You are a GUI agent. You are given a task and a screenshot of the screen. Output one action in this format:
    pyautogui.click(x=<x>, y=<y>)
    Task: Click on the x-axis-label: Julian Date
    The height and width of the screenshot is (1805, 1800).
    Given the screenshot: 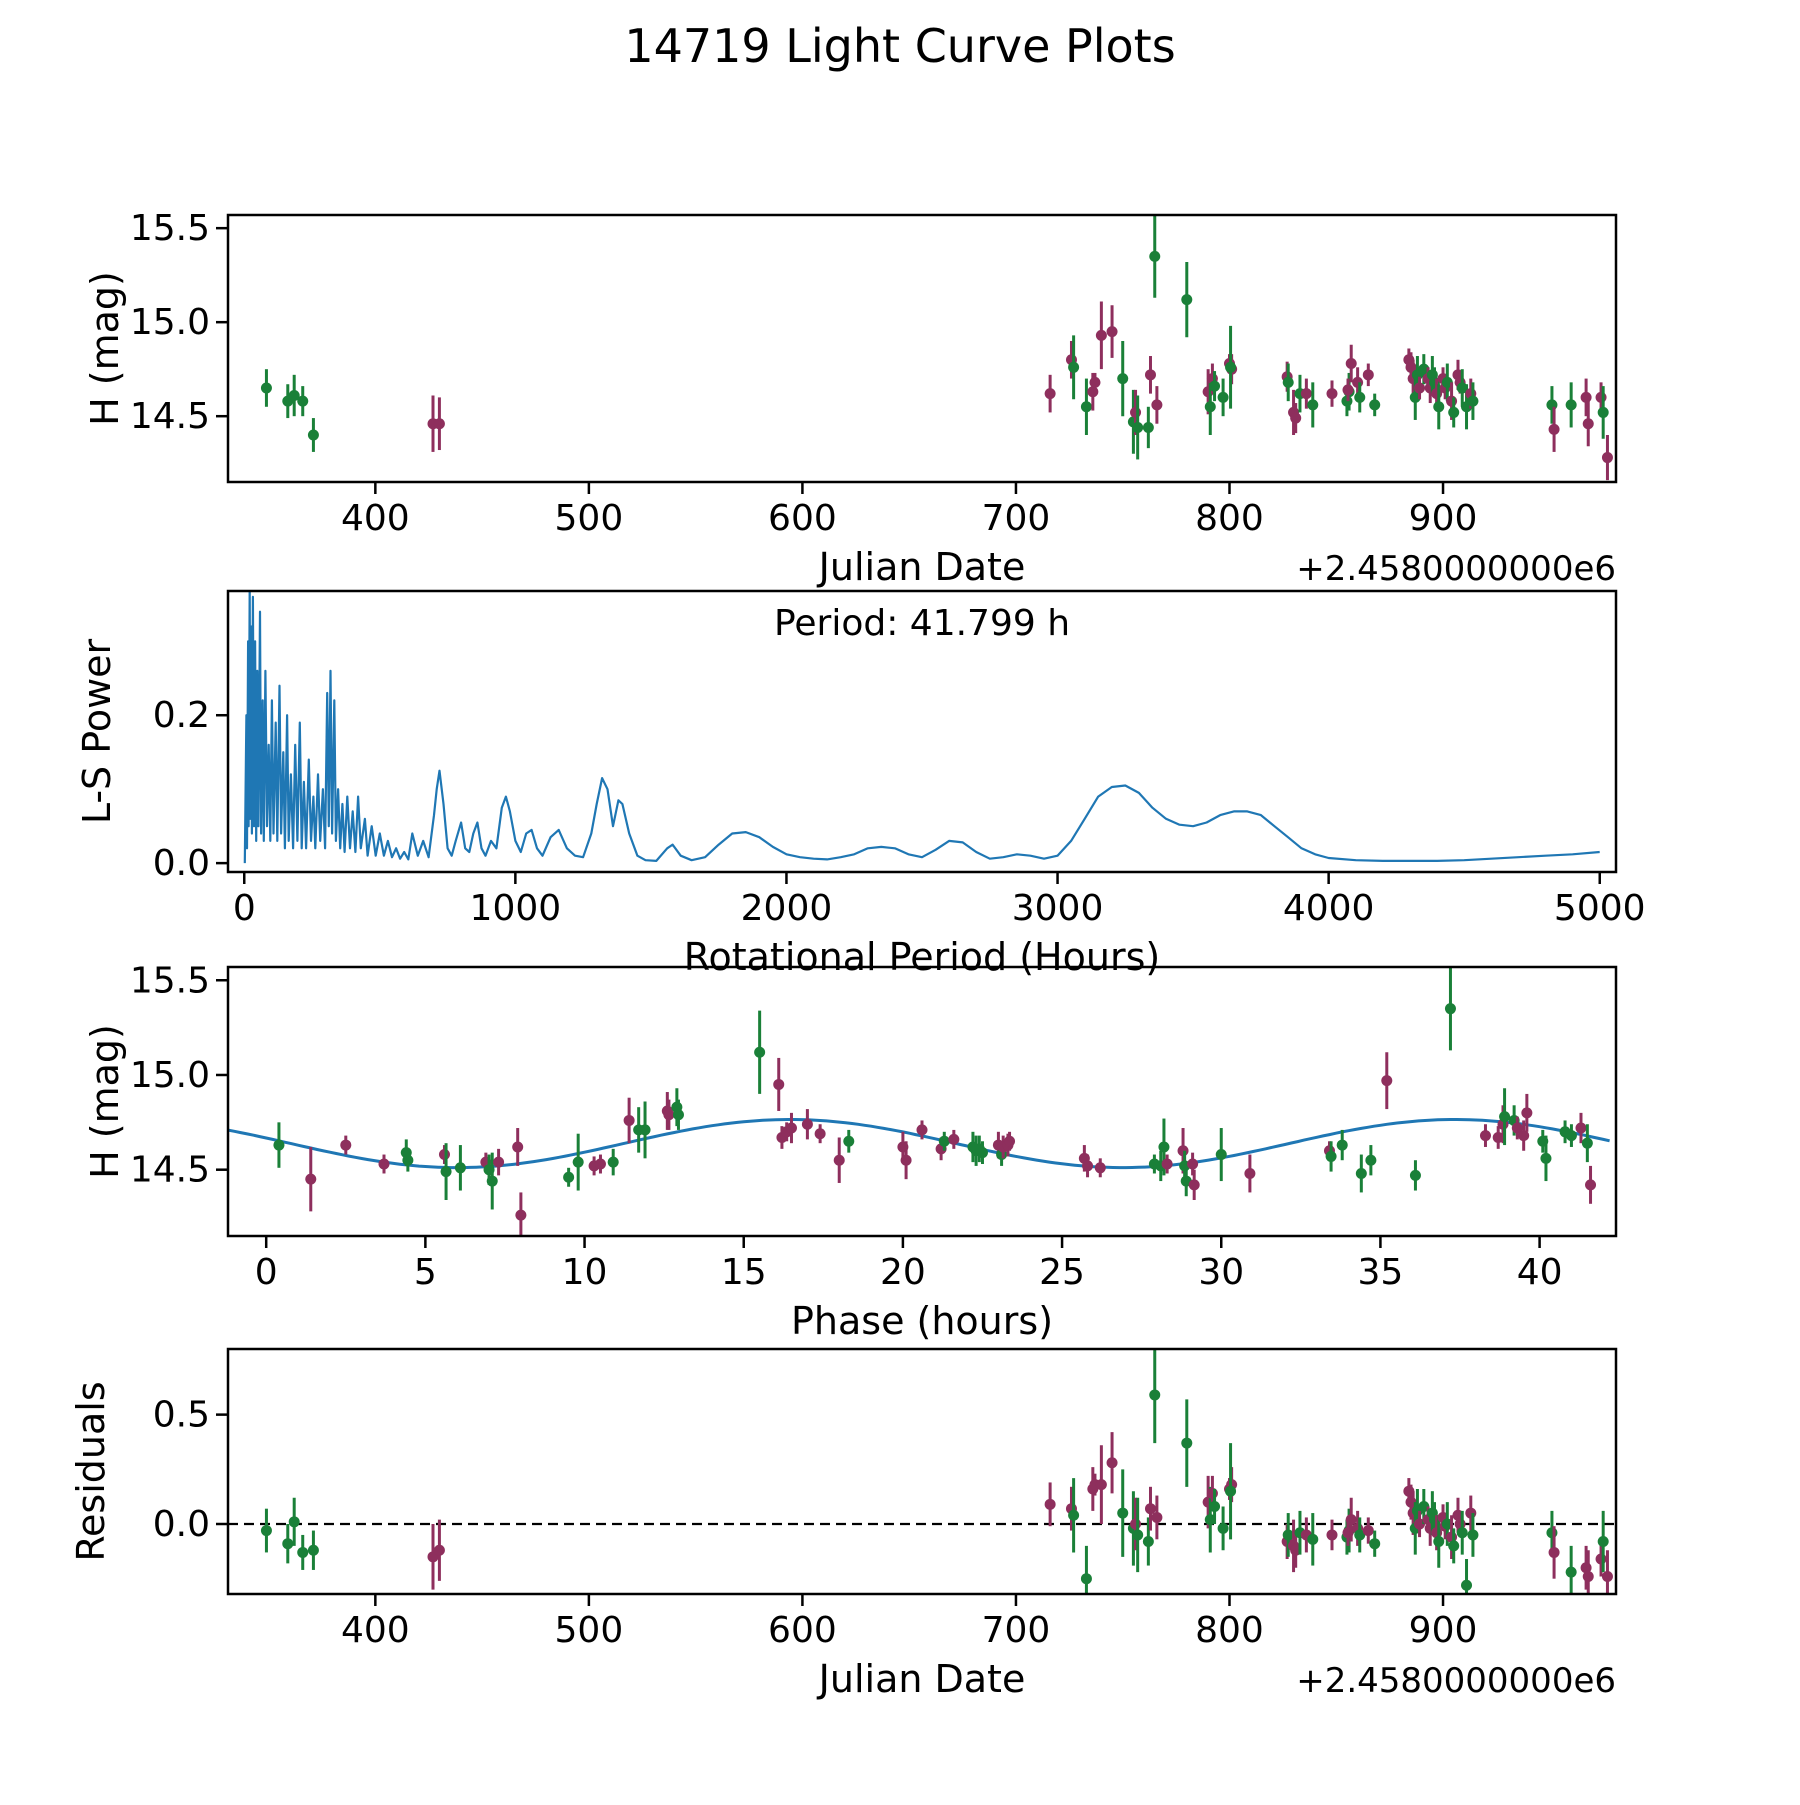 What is the action you would take?
    pyautogui.click(x=921, y=1679)
    